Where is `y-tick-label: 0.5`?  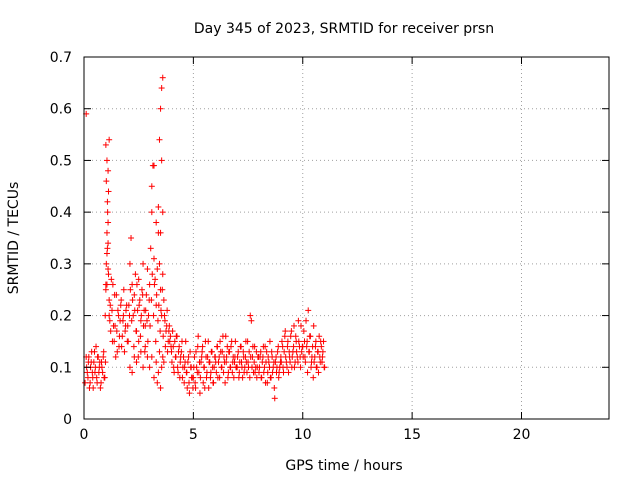 y-tick-label: 0.5 is located at coordinates (61, 161).